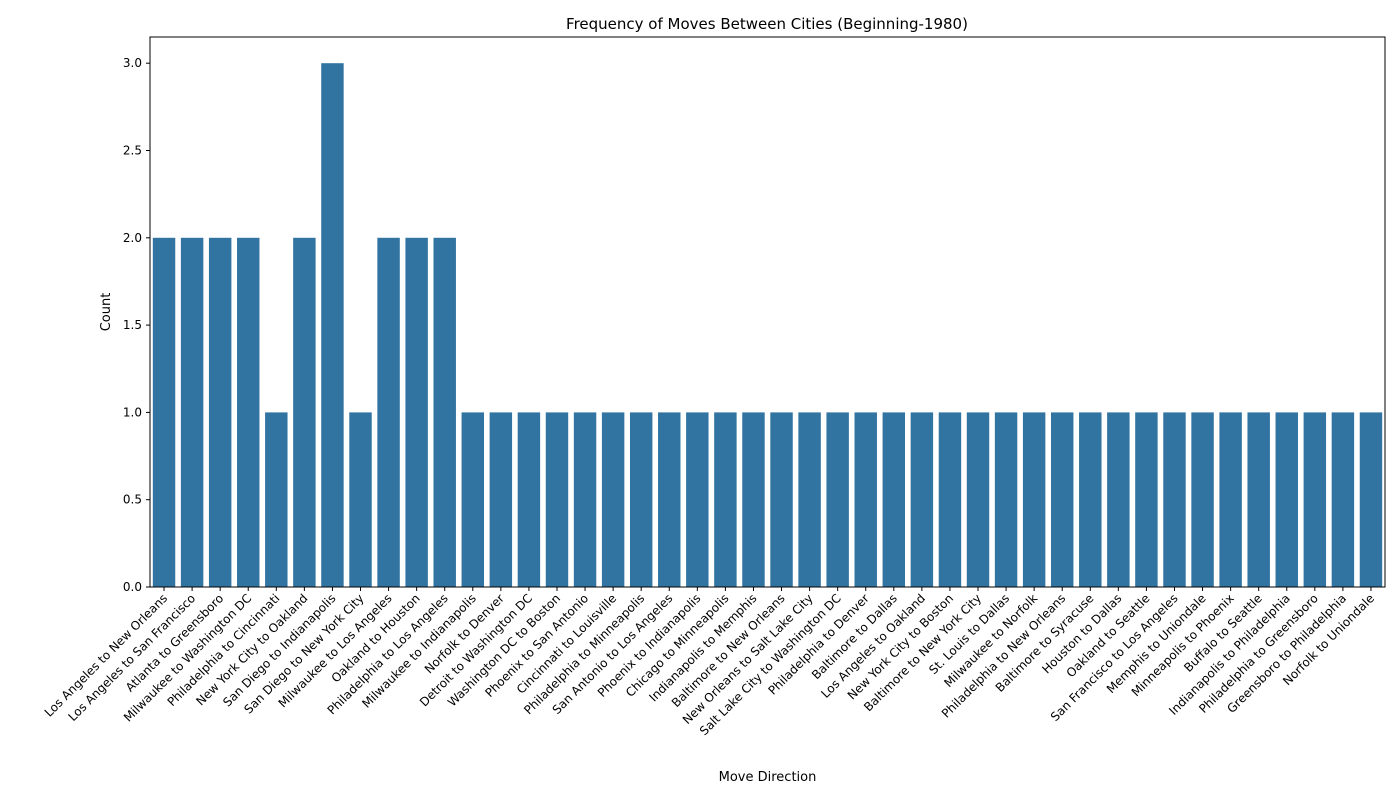 The height and width of the screenshot is (804, 1400). I want to click on y-tick-label: 0.5, so click(132, 500).